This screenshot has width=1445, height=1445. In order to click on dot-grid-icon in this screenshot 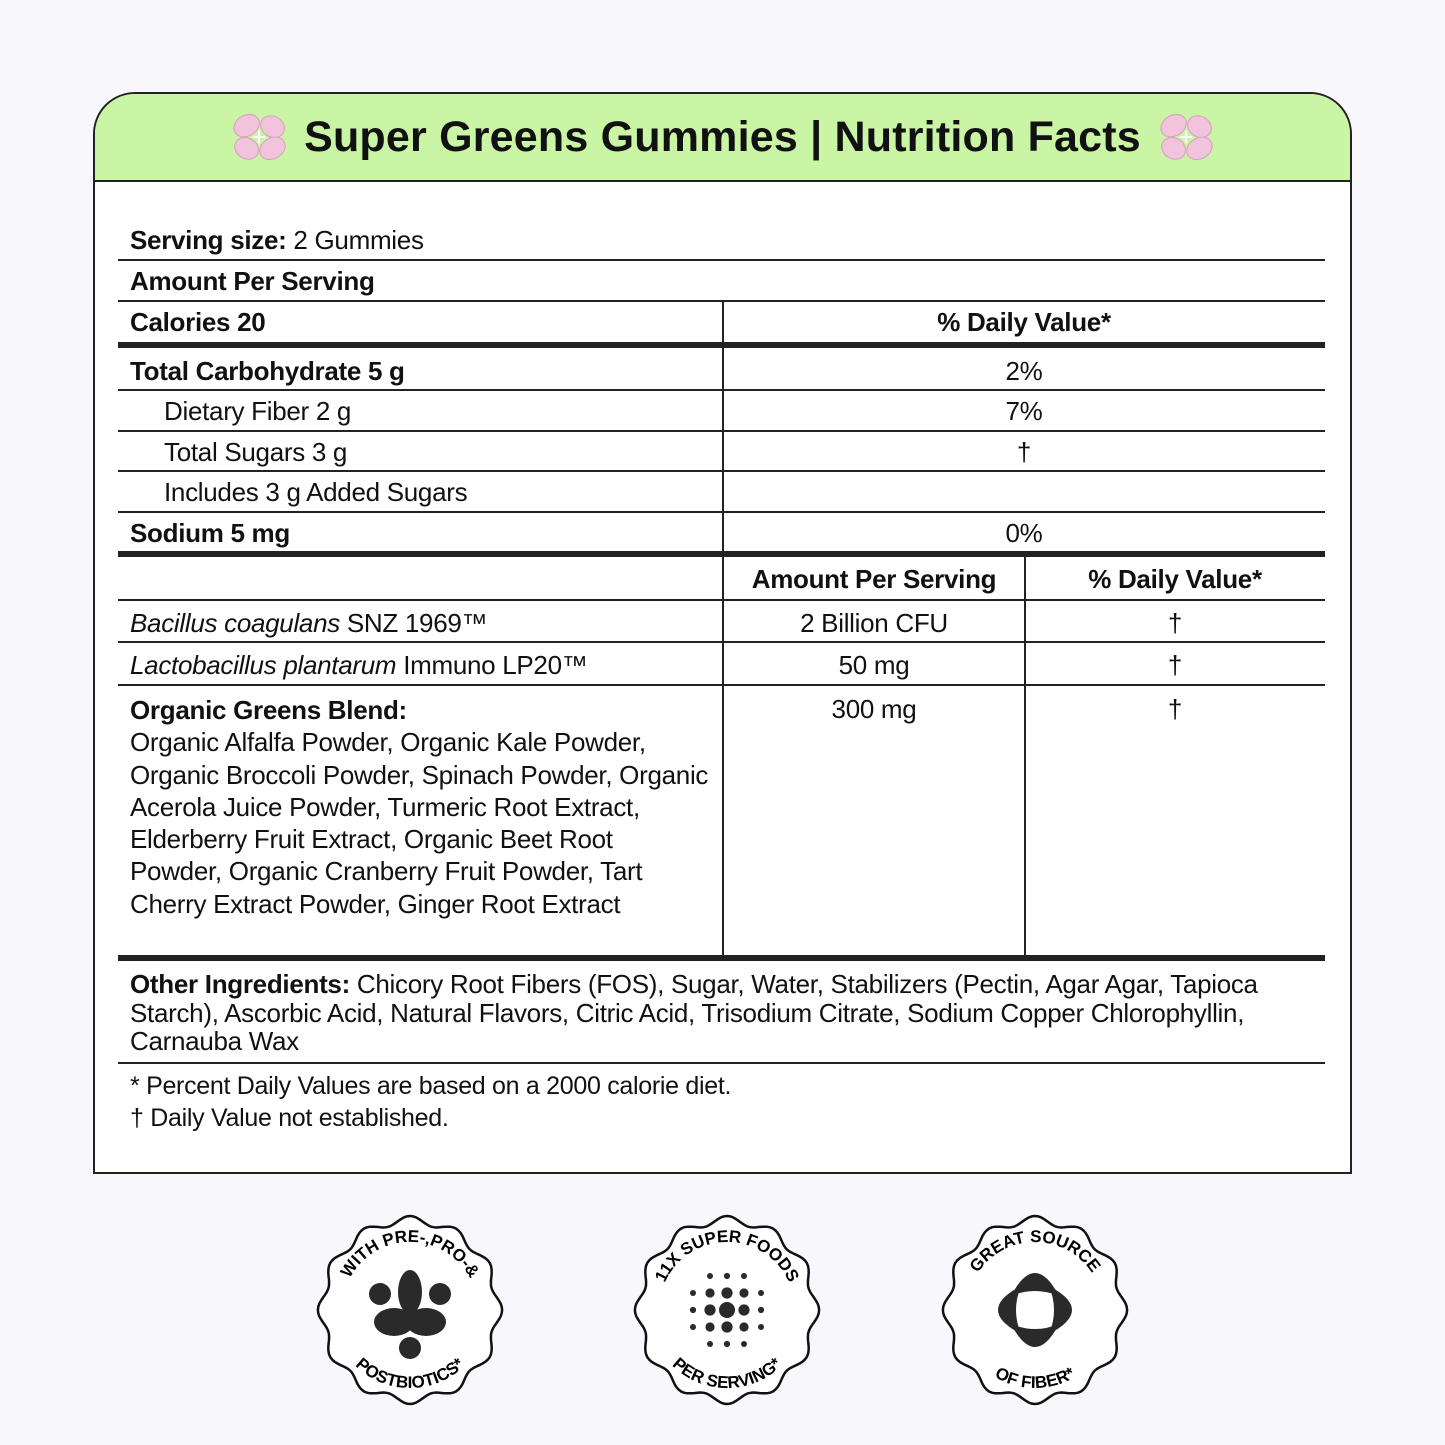, I will do `click(727, 1310)`.